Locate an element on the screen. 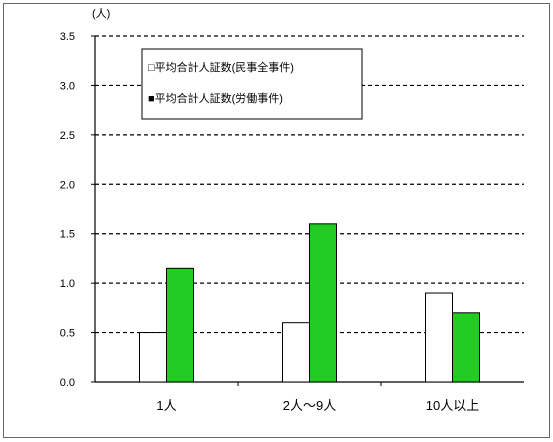 This screenshot has height=442, width=553. y-tick-label: 3.0 is located at coordinates (67, 86).